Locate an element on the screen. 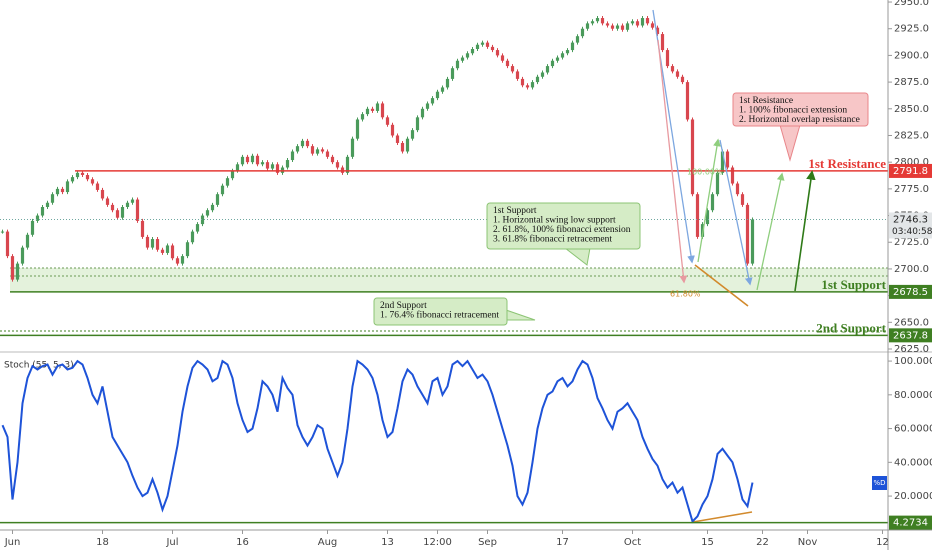  series-tag-bg is located at coordinates (879, 483).